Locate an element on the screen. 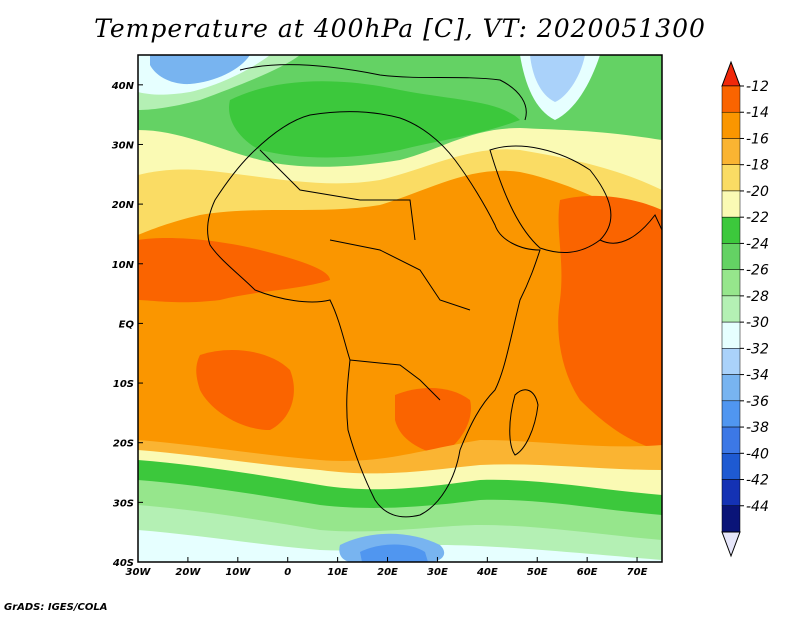  colorbar-label: -16 is located at coordinates (757, 139).